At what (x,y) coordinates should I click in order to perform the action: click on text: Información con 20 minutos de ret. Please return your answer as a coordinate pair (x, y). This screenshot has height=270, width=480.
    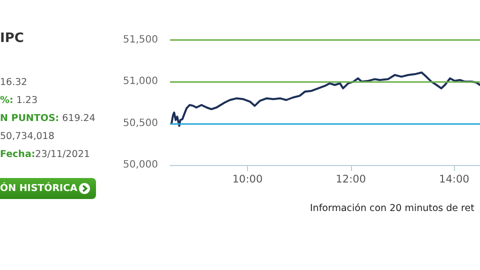
    Looking at the image, I should click on (392, 208).